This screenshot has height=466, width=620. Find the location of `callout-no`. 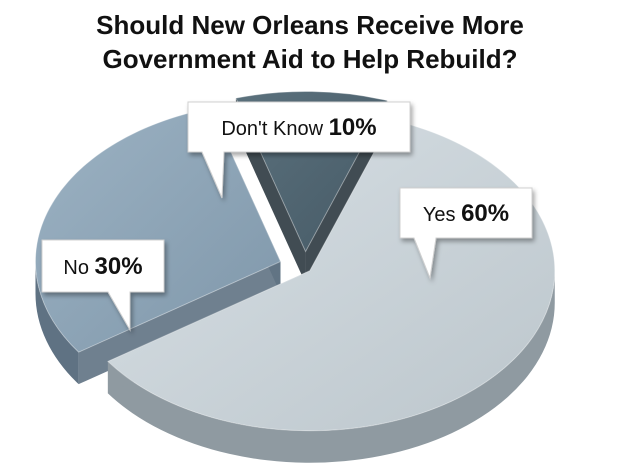

callout-no is located at coordinates (103, 285).